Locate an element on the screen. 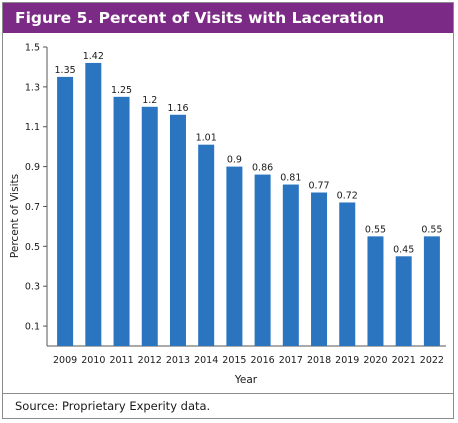 Image resolution: width=458 pixels, height=423 pixels. value-label-2010: 1.42 is located at coordinates (93, 56).